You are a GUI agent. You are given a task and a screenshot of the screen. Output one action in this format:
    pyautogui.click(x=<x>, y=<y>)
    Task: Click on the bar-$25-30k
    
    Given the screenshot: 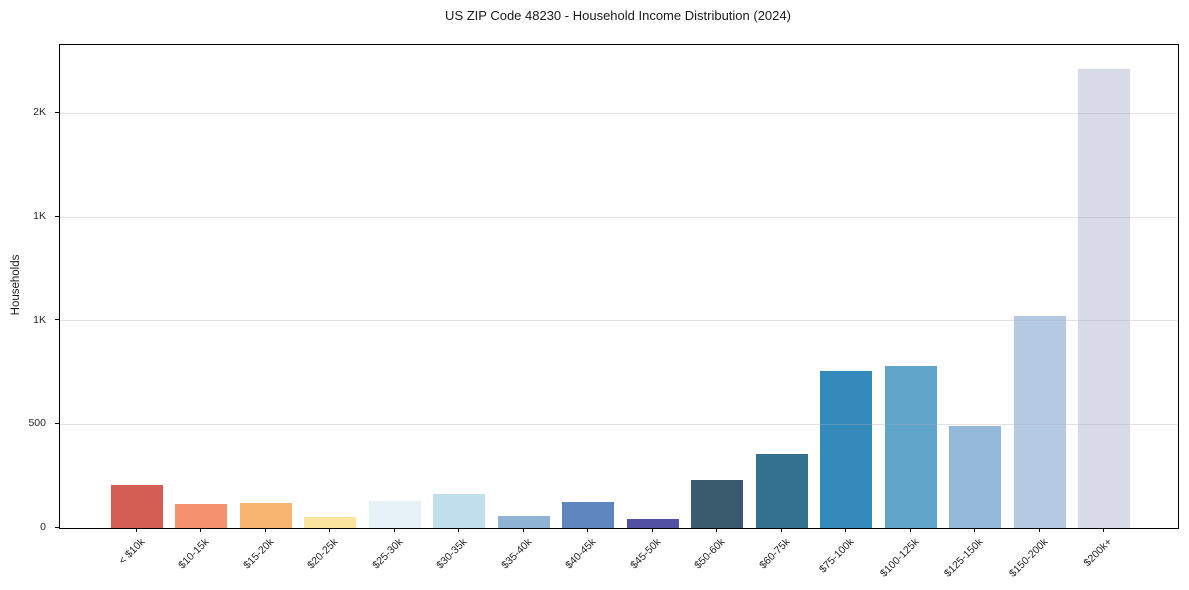 What is the action you would take?
    pyautogui.click(x=394, y=514)
    